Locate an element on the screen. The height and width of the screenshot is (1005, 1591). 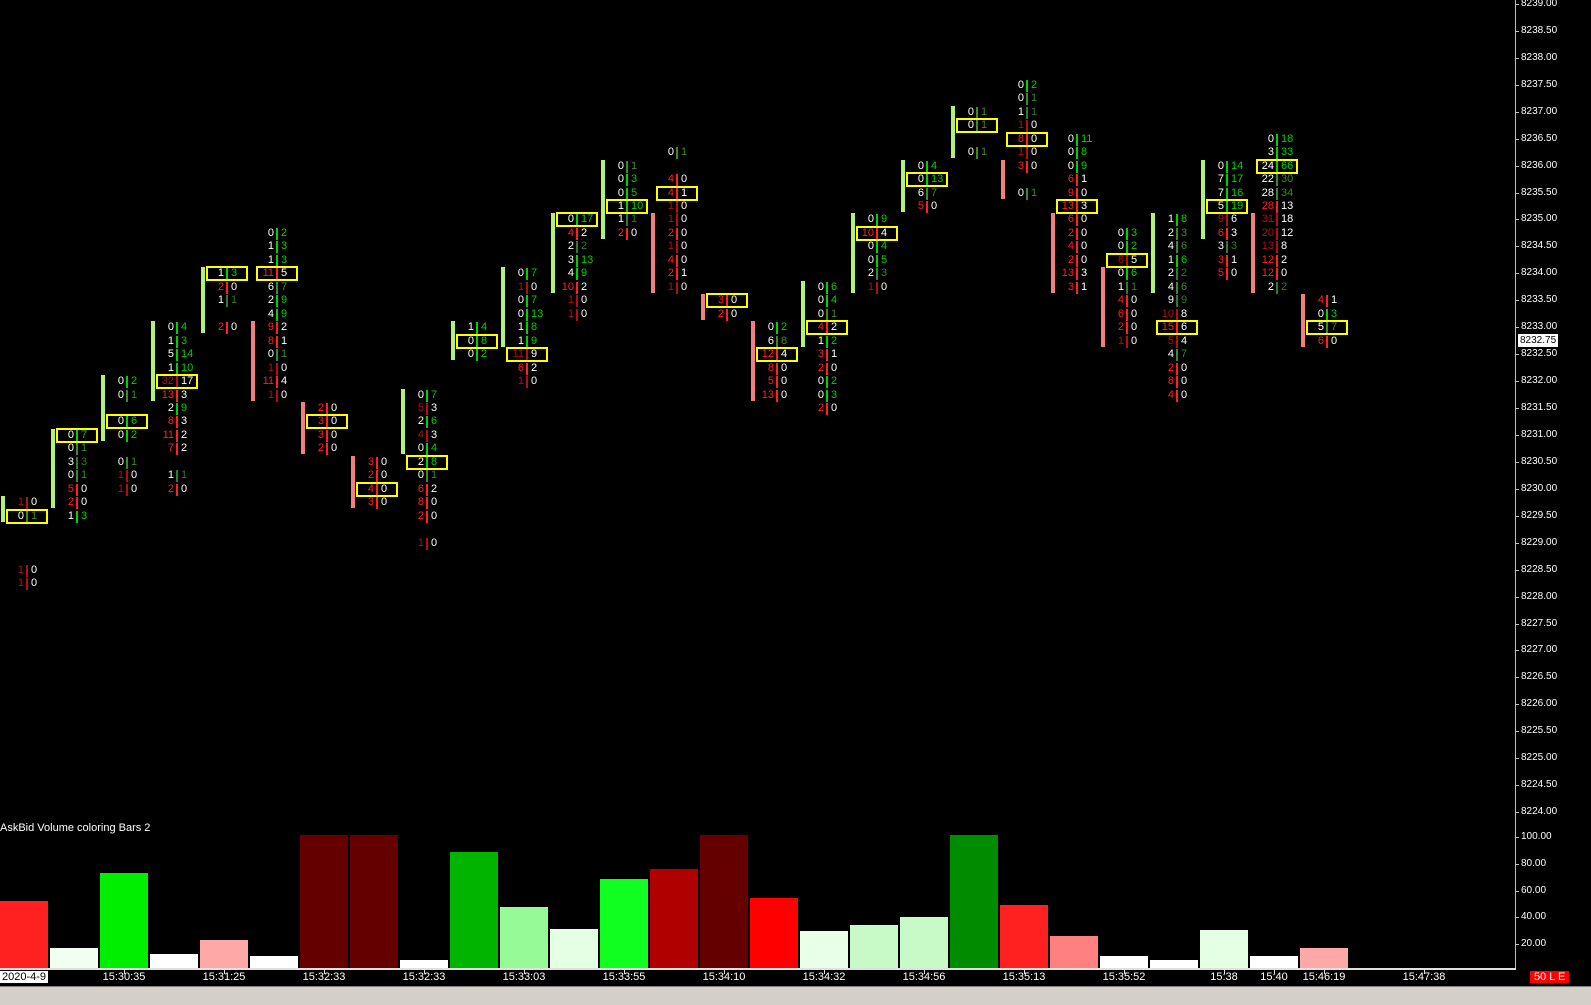
bid-volume: 3 is located at coordinates (370, 461).